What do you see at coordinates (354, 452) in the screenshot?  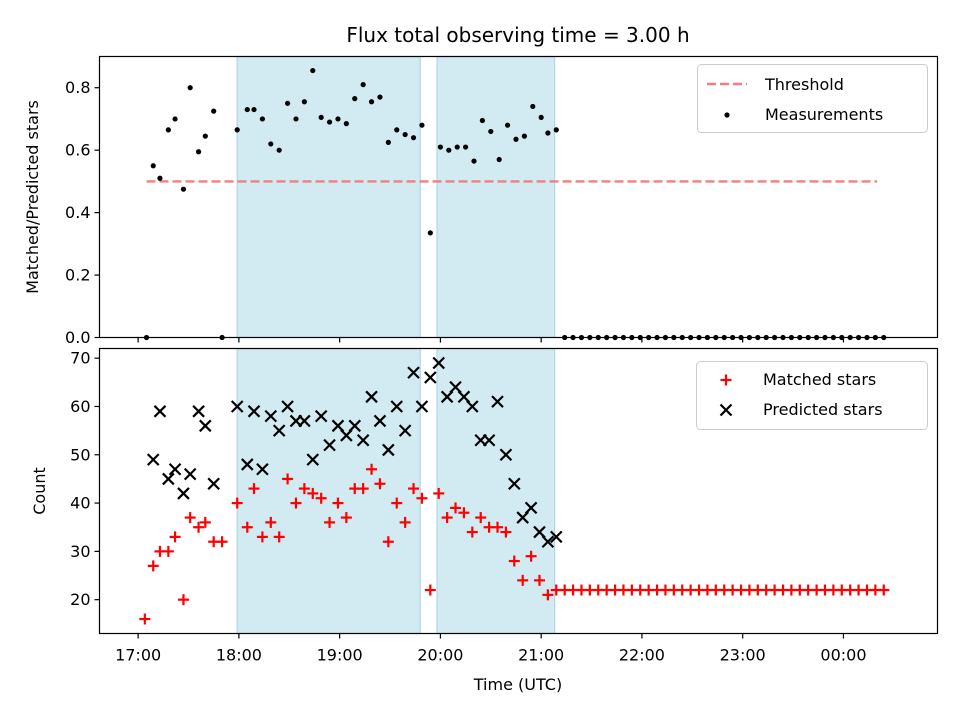 I see `predicted-star-markers` at bounding box center [354, 452].